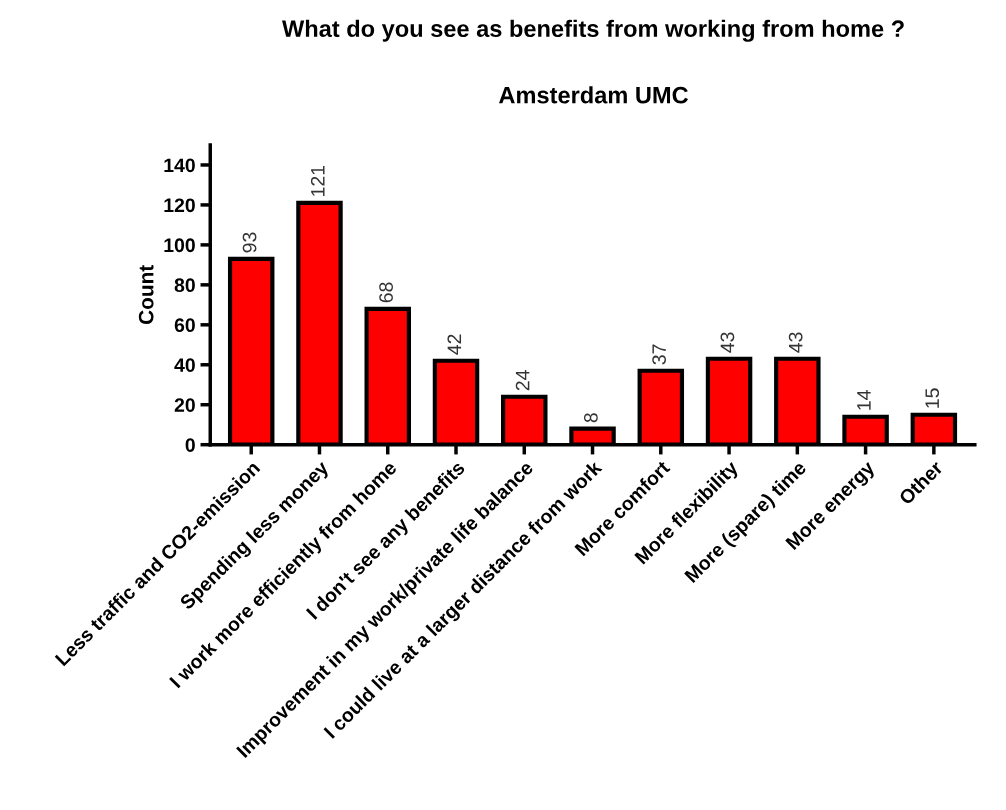 This screenshot has height=810, width=1006. I want to click on y-tick-label: 0, so click(190, 445).